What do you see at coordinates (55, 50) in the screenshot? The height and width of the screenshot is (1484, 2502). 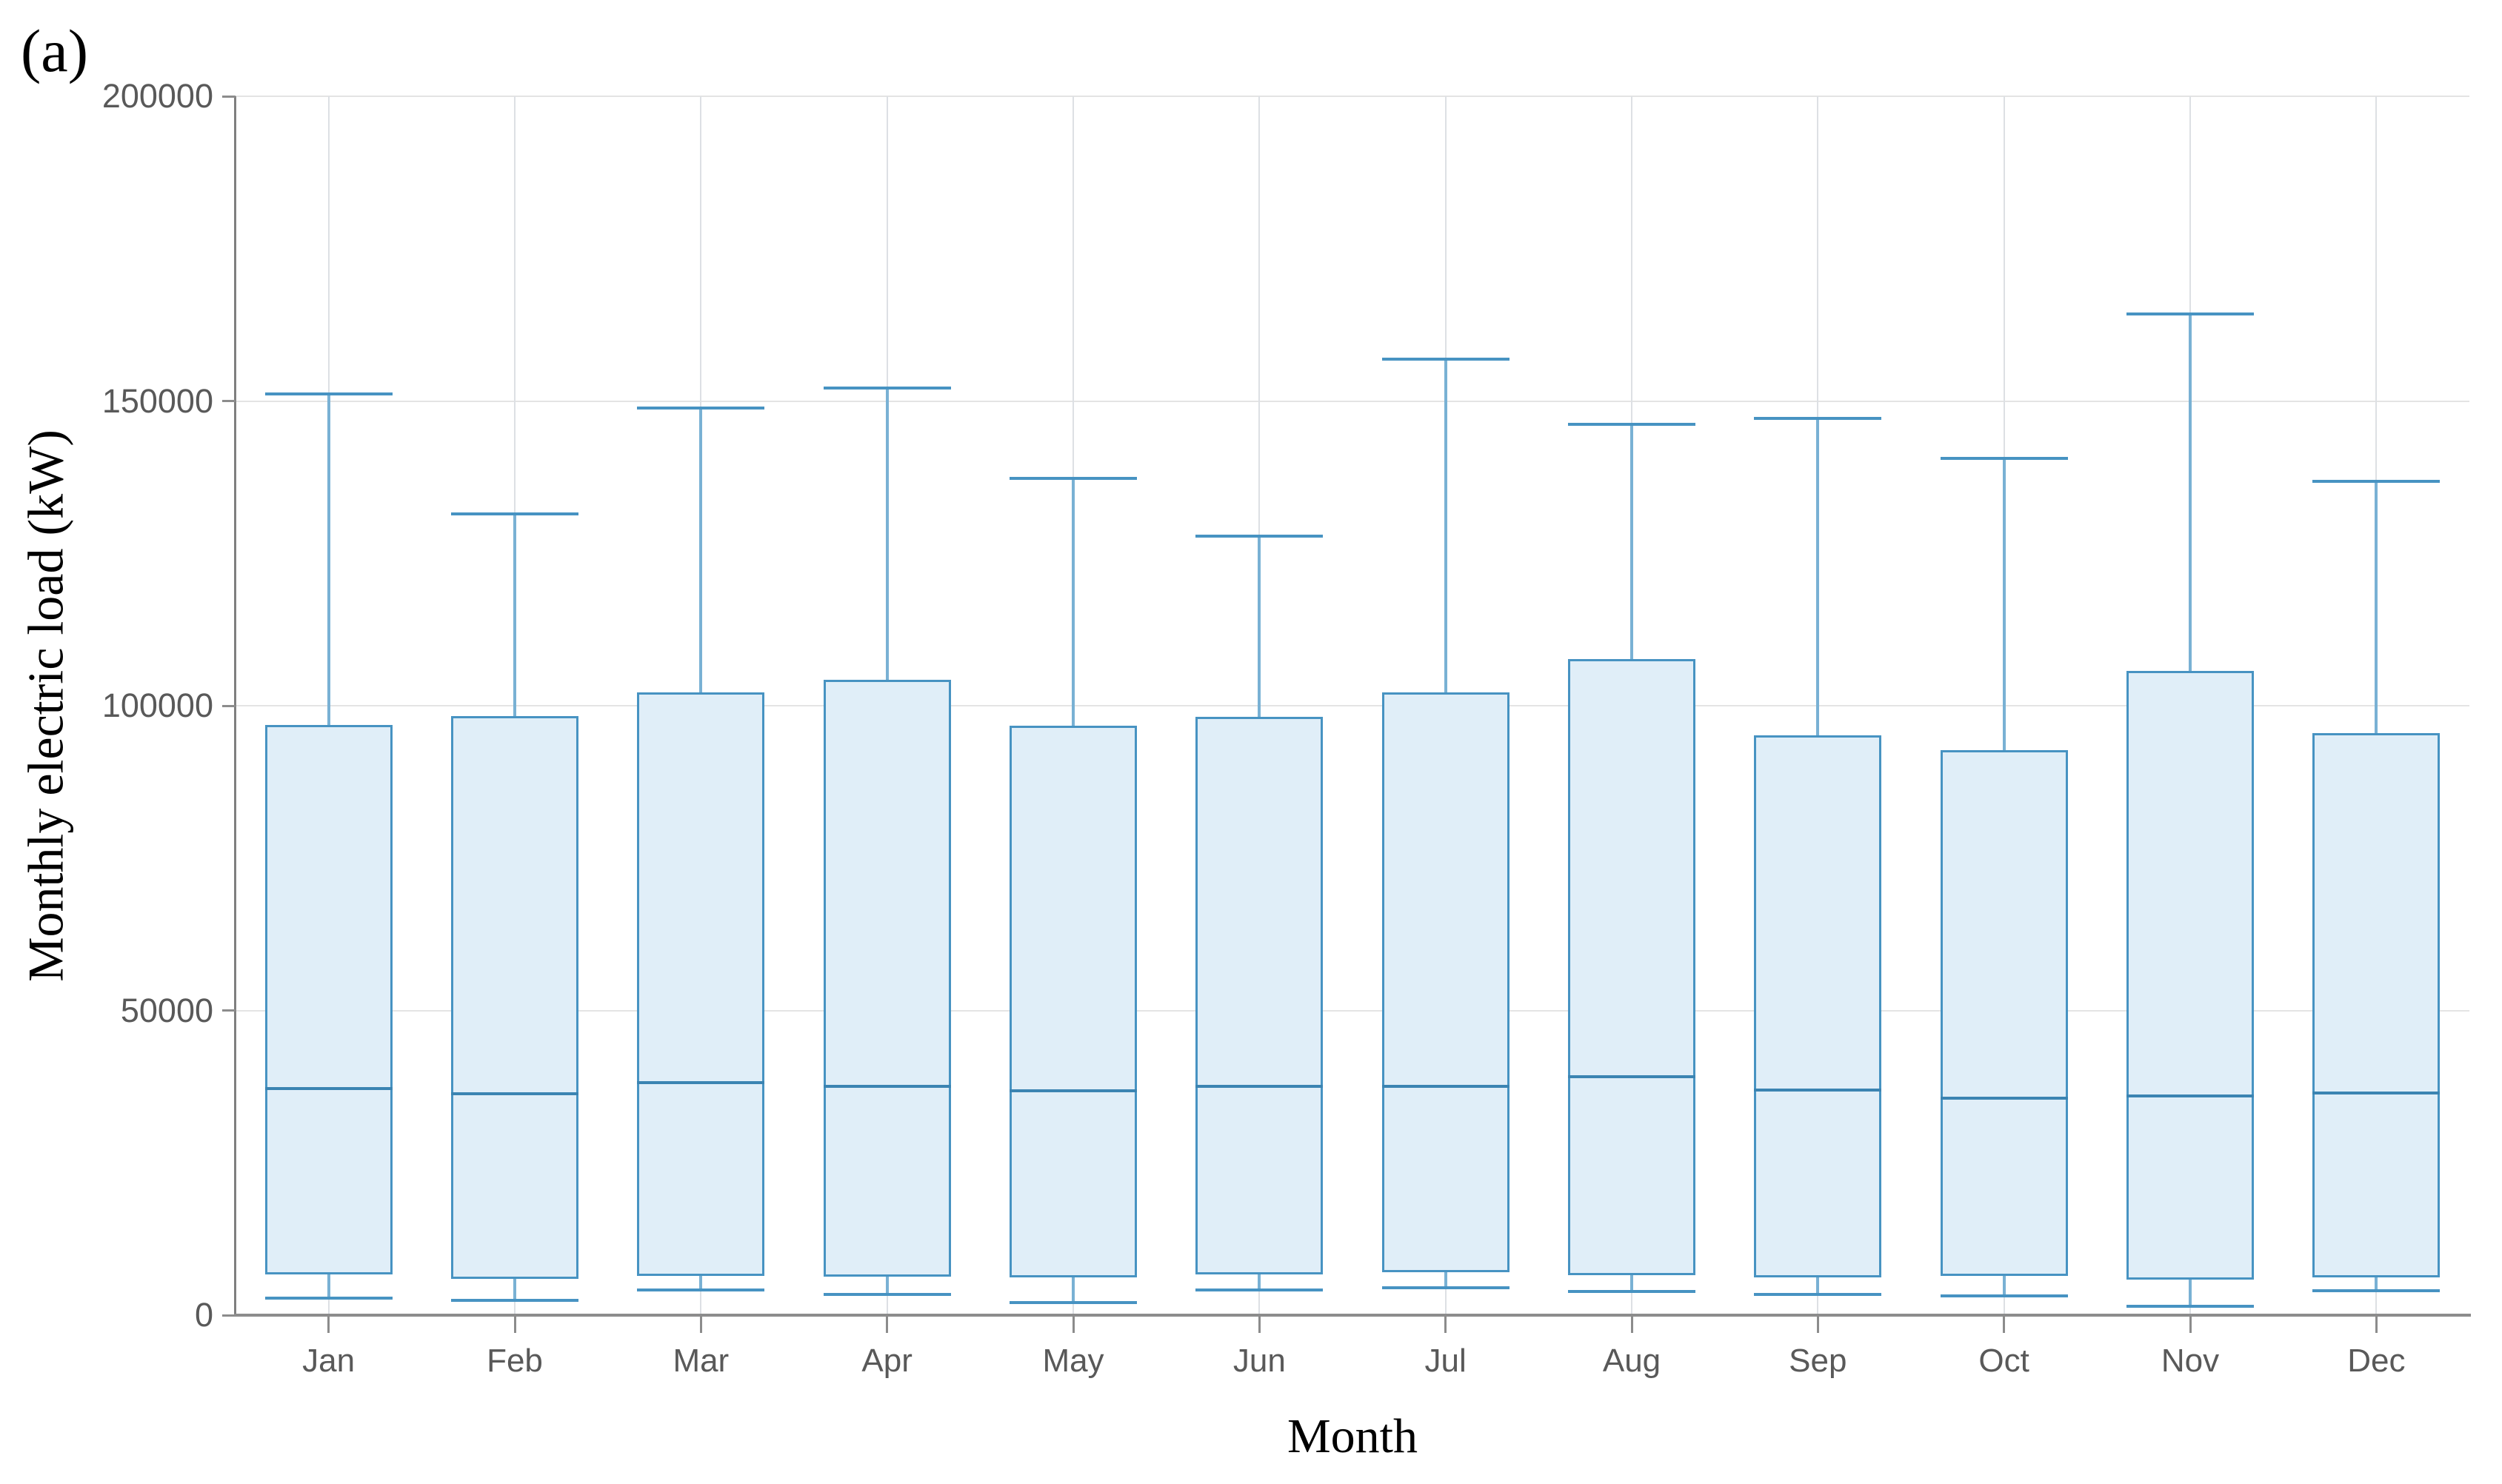 I see `figure-panel-label: (a)` at bounding box center [55, 50].